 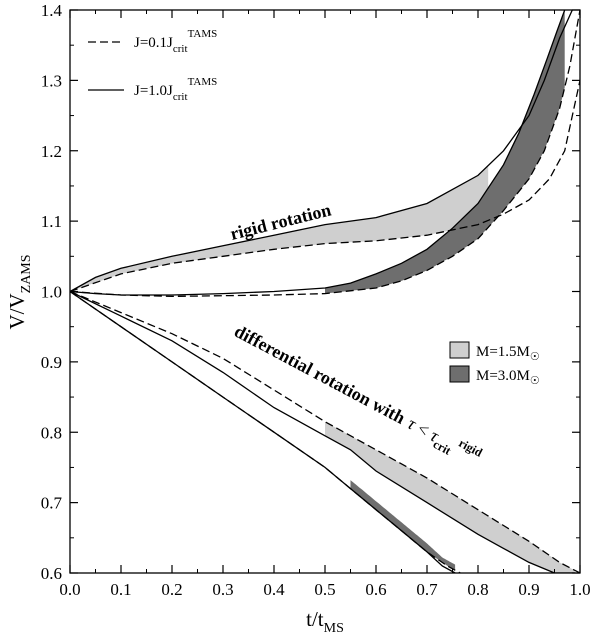 I want to click on y-tick-label: 0.9, so click(x=51, y=362).